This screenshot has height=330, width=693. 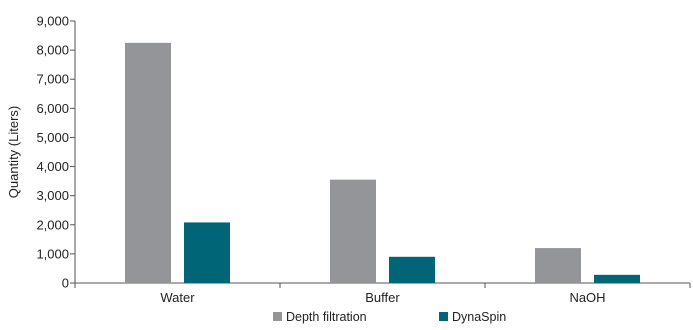 I want to click on y-tick-label: 8,000, so click(x=52, y=50).